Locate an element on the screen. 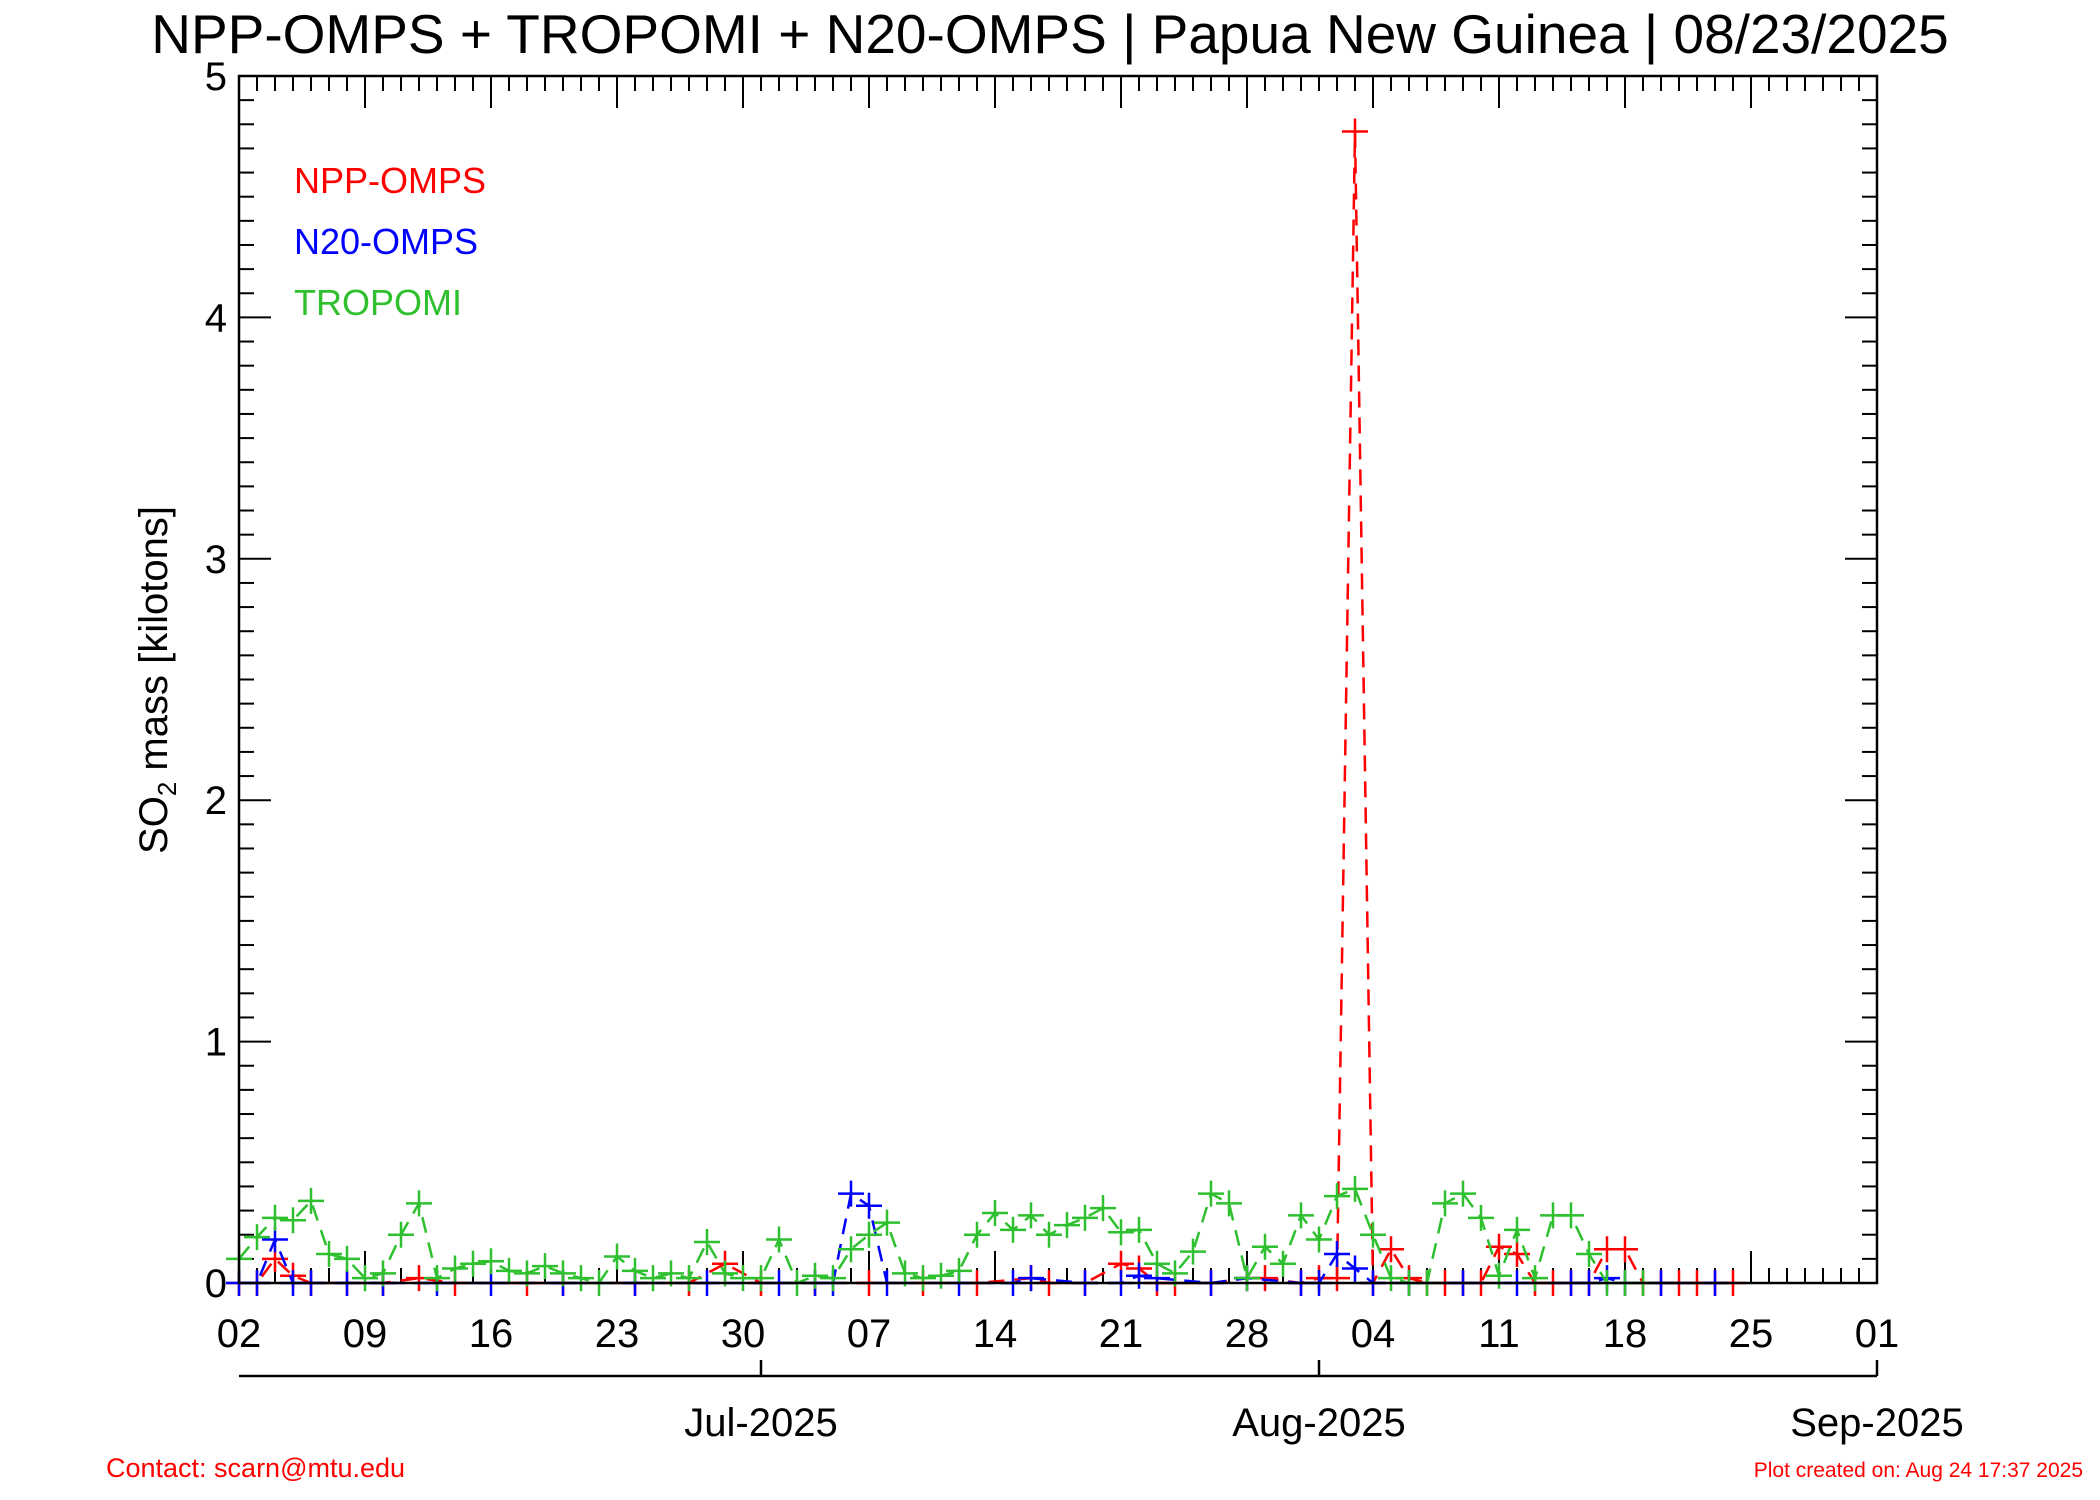 Image resolution: width=2100 pixels, height=1500 pixels. legend: NPP-OMPS N20-OMPS TROPOMI is located at coordinates (390, 241).